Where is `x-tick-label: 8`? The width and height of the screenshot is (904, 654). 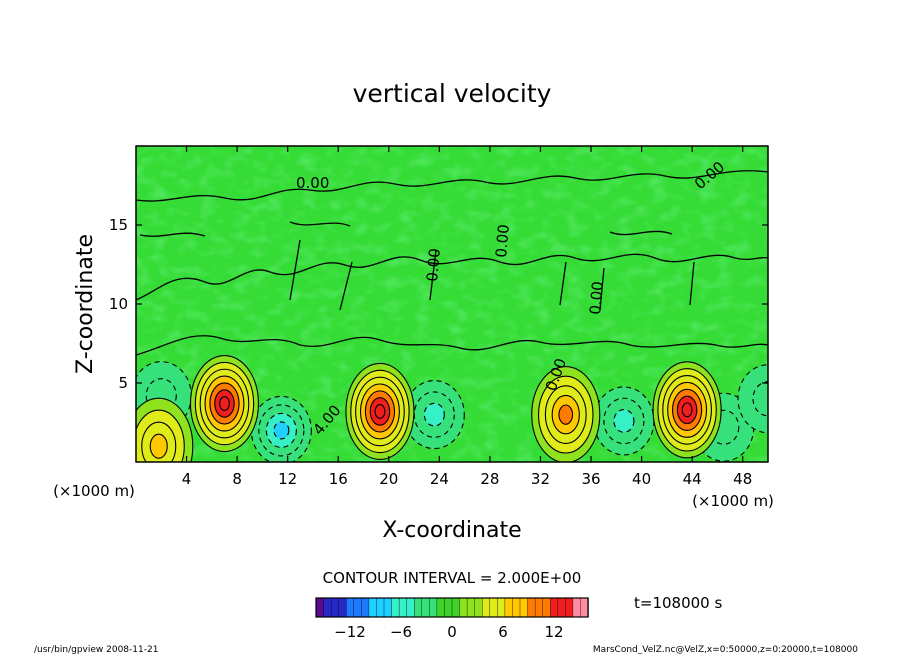
x-tick-label: 8 is located at coordinates (237, 479).